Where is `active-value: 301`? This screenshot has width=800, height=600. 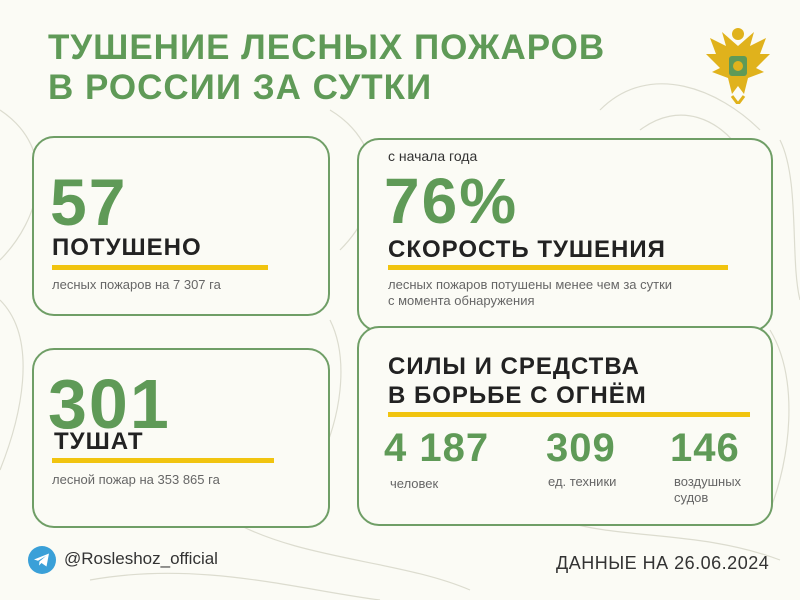 active-value: 301 is located at coordinates (109, 404).